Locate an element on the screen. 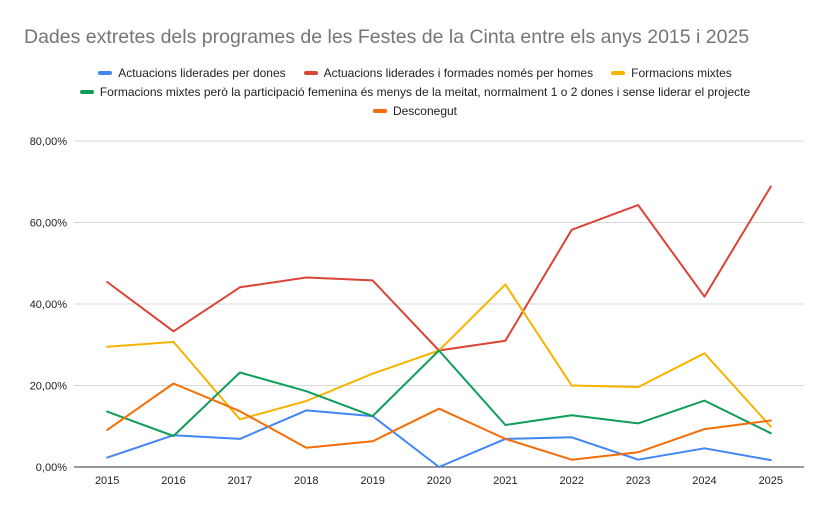 The height and width of the screenshot is (513, 830). y-tick-label: 20,00% is located at coordinates (49, 387).